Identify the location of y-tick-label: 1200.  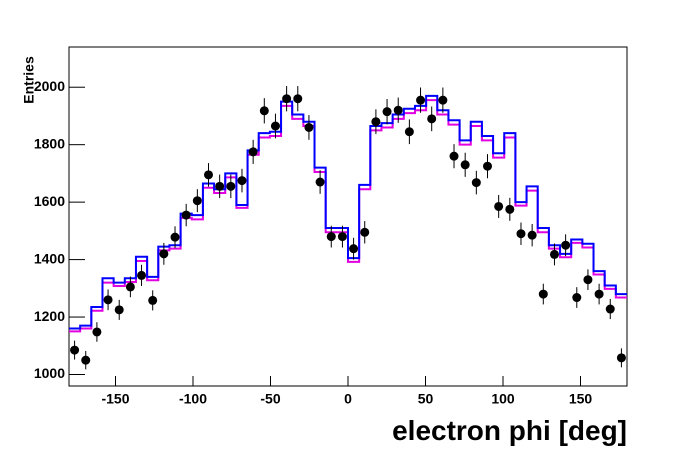
(49, 316).